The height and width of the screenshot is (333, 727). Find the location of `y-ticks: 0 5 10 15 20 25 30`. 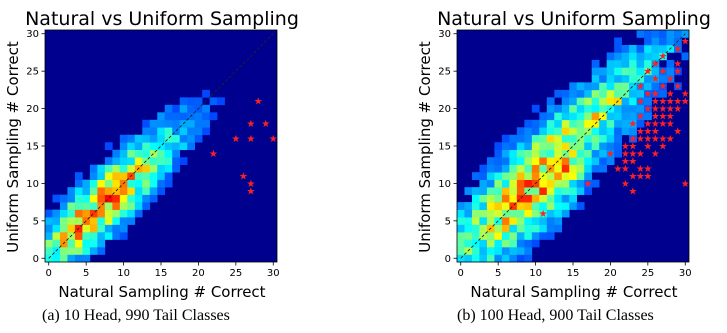

y-ticks: 0 5 10 15 20 25 30 is located at coordinates (447, 147).